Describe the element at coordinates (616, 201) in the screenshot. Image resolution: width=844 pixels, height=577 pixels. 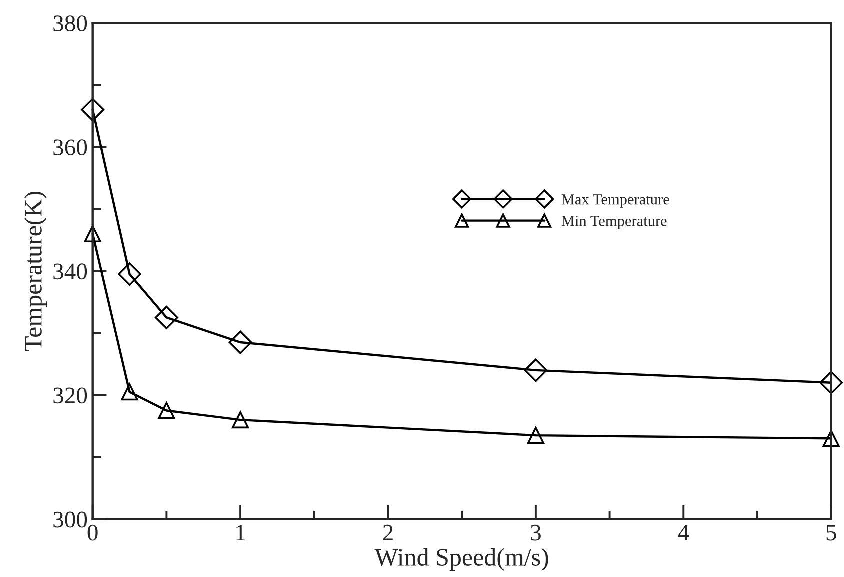
I see `legend-label: Max Temperature` at that location.